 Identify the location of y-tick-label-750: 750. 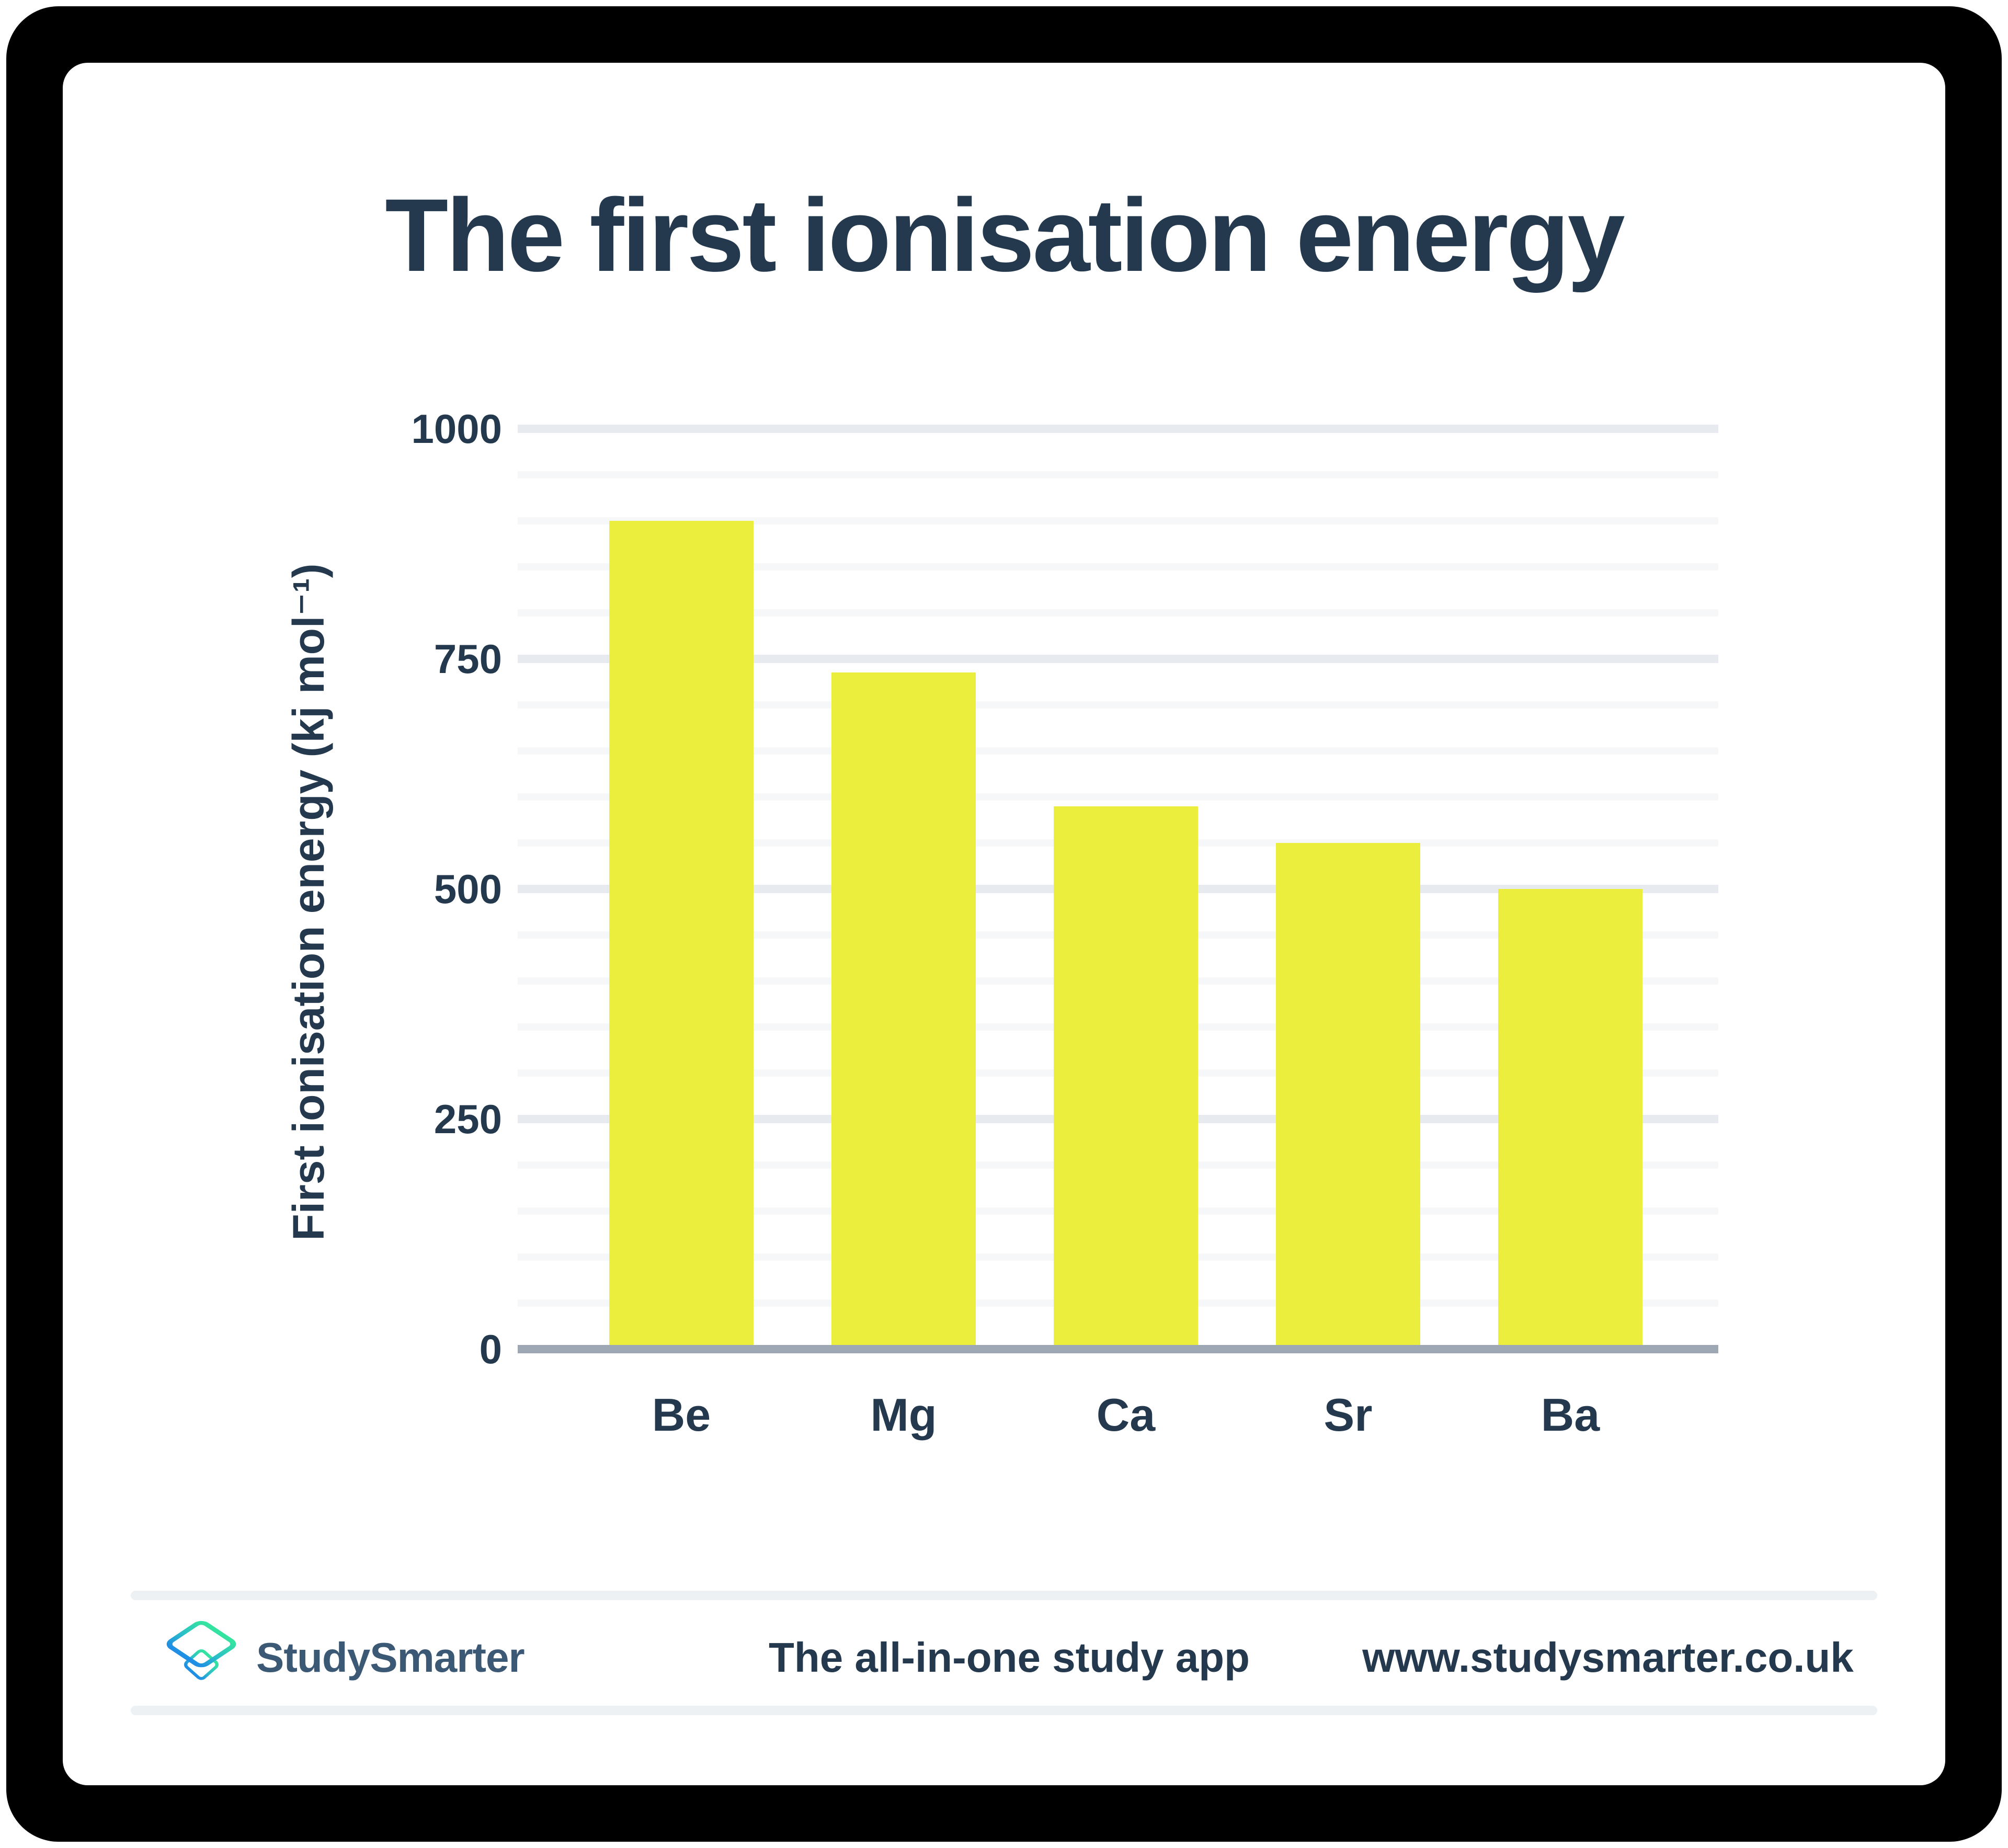
(468, 659).